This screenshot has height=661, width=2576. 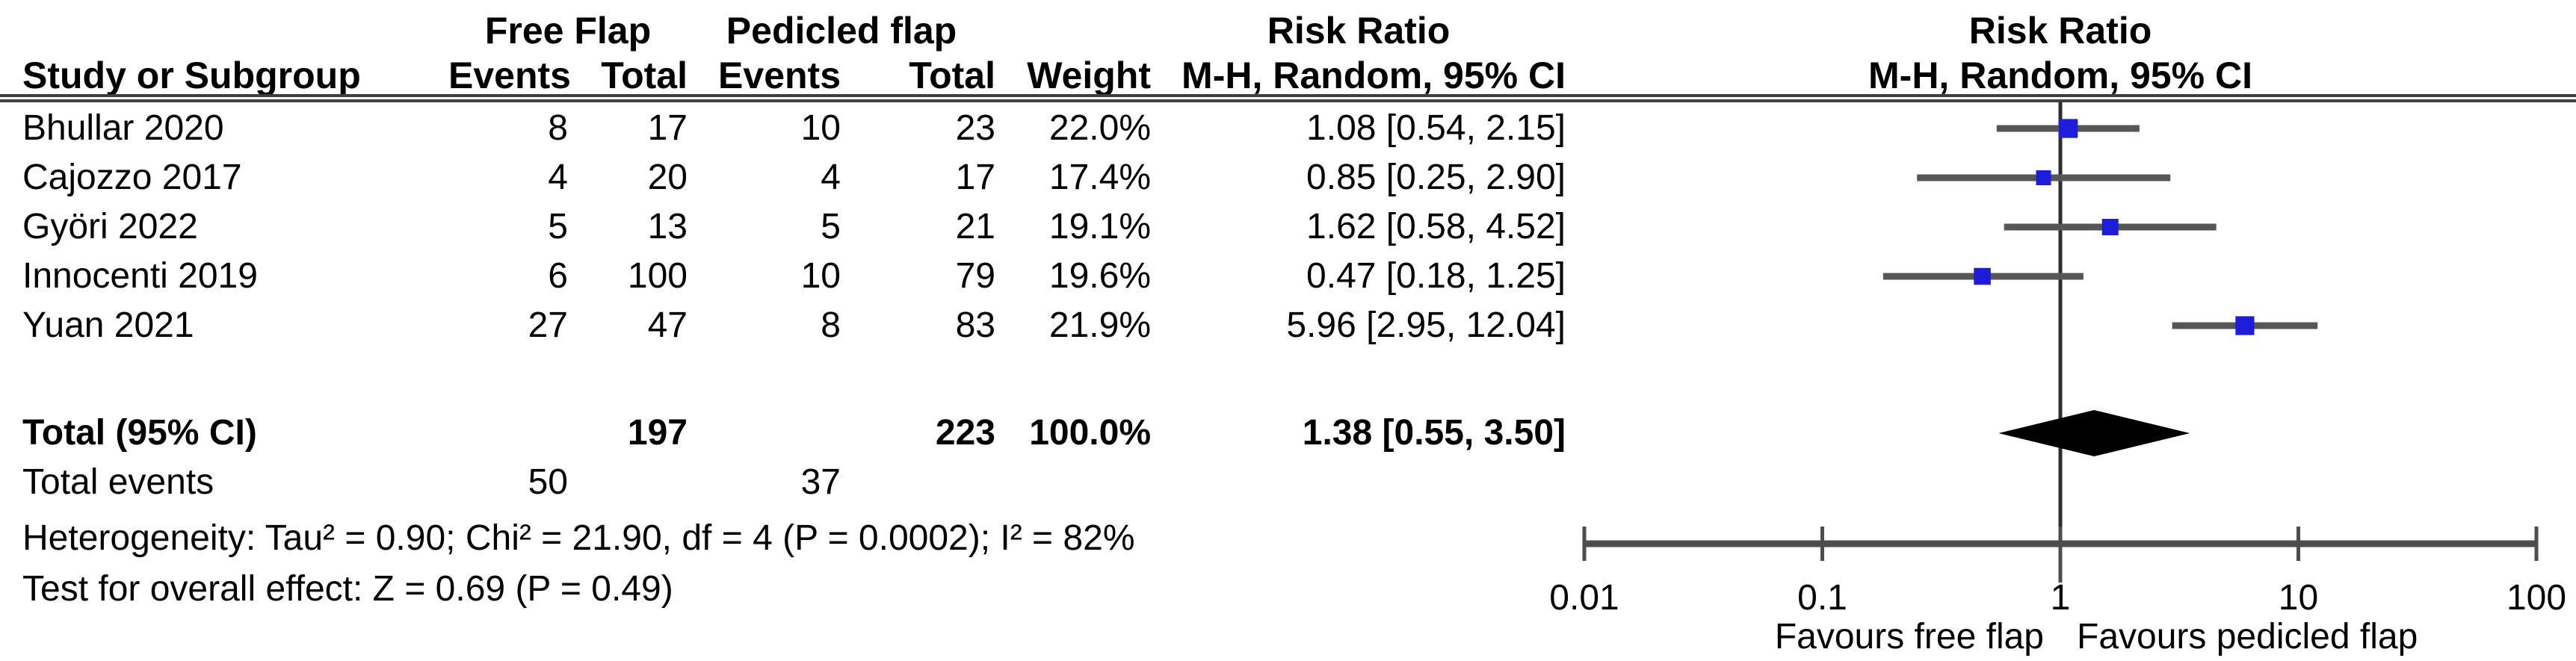 I want to click on total-events-pedicled-blank, so click(x=765, y=433).